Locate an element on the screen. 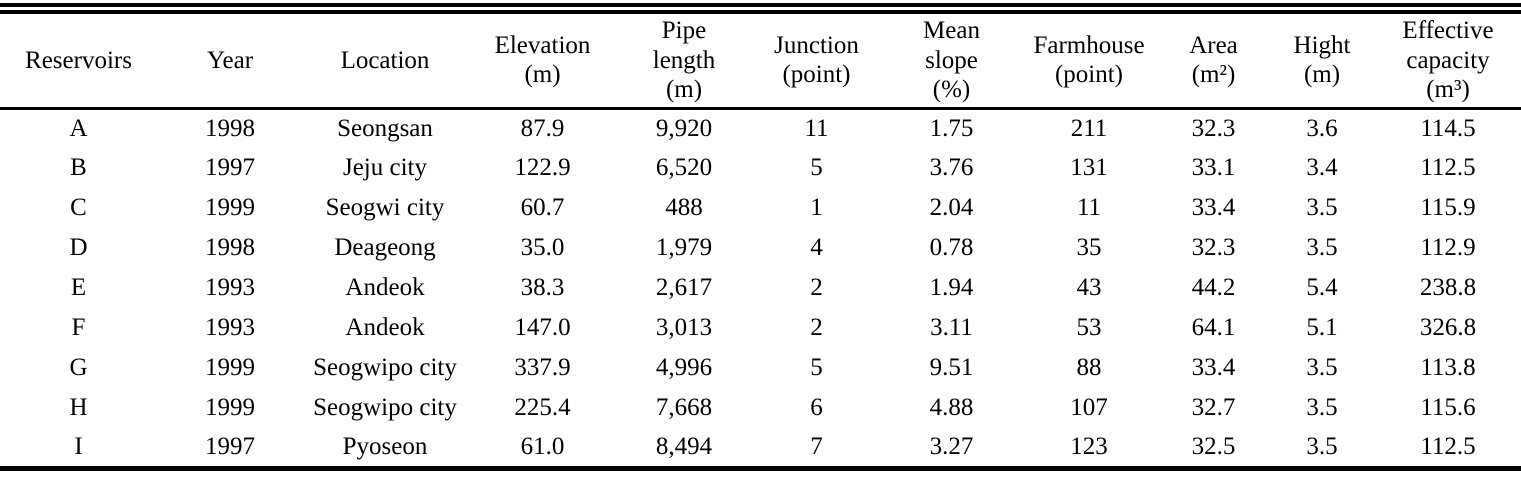 Image resolution: width=1521 pixels, height=494 pixels. cell-effective-capacity: 238.8 is located at coordinates (1448, 287).